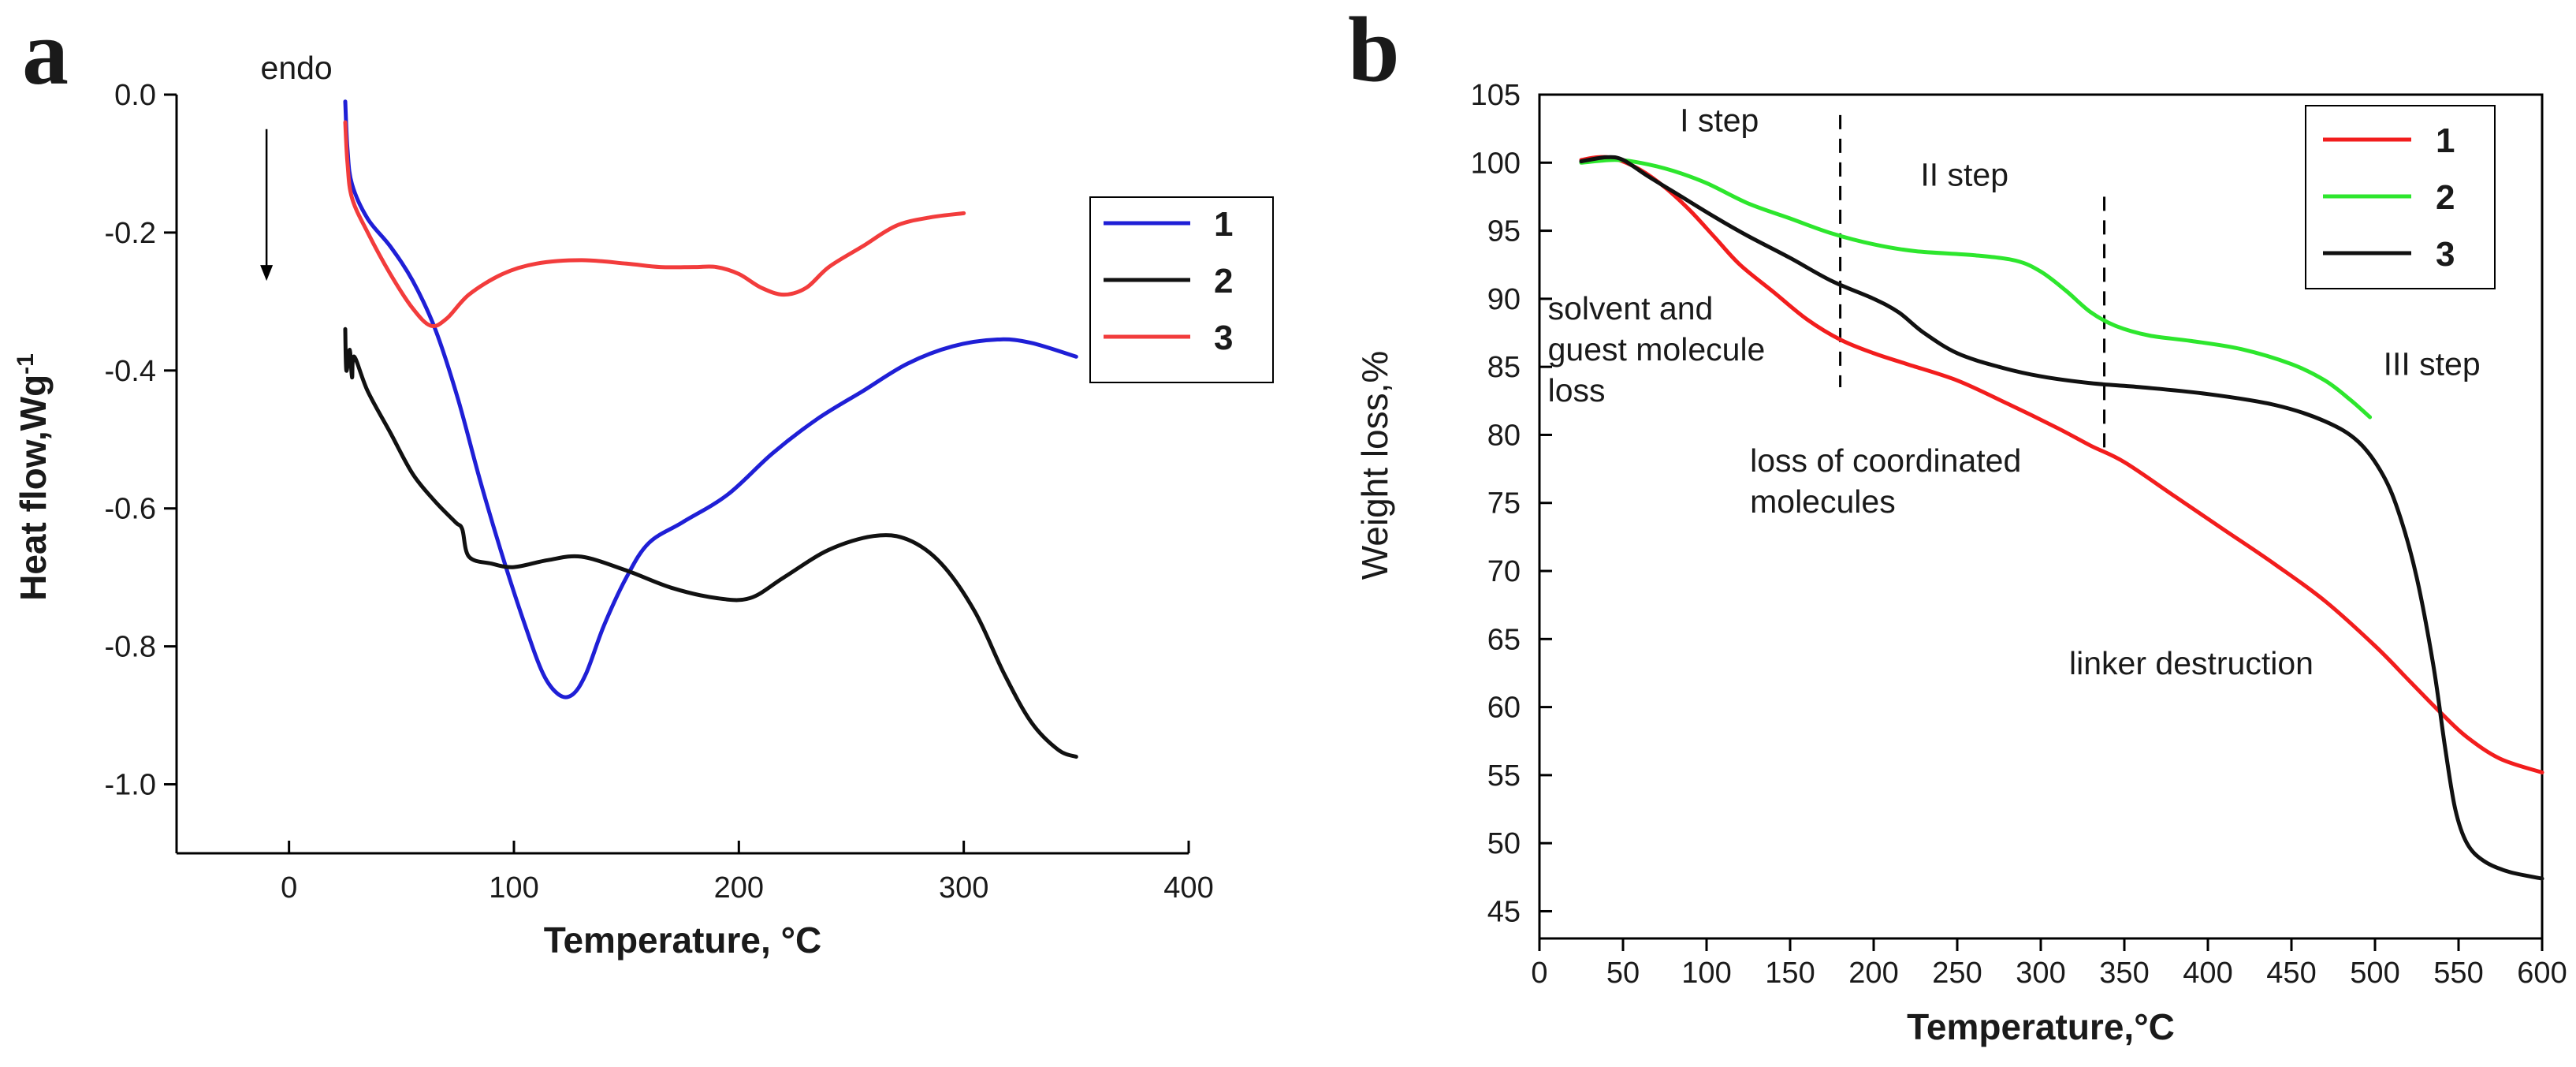  I want to click on panel-b-legend-items: 1 2 3, so click(2389, 197).